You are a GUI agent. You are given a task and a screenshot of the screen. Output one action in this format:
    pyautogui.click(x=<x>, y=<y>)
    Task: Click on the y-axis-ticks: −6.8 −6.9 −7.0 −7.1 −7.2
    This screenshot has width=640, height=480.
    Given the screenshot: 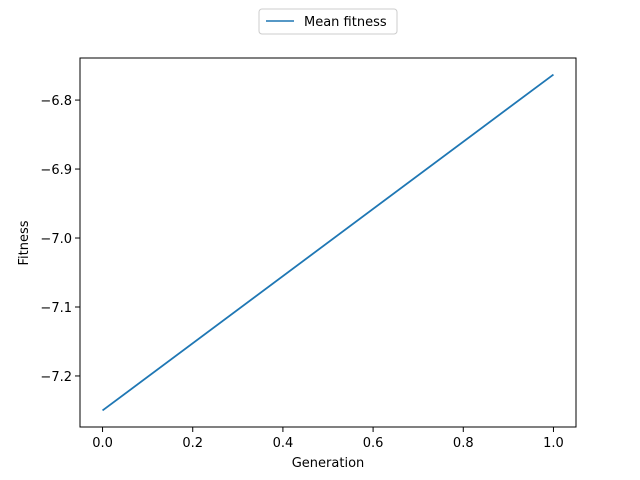 What is the action you would take?
    pyautogui.click(x=60, y=239)
    